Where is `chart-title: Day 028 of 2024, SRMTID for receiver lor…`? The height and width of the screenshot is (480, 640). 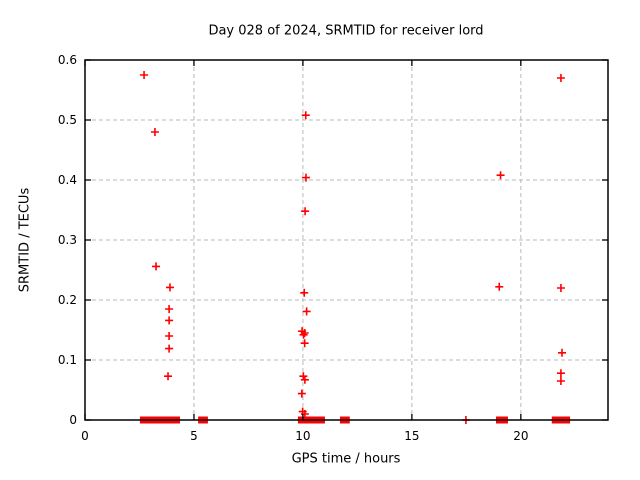 chart-title: Day 028 of 2024, SRMTID for receiver lor… is located at coordinates (346, 31).